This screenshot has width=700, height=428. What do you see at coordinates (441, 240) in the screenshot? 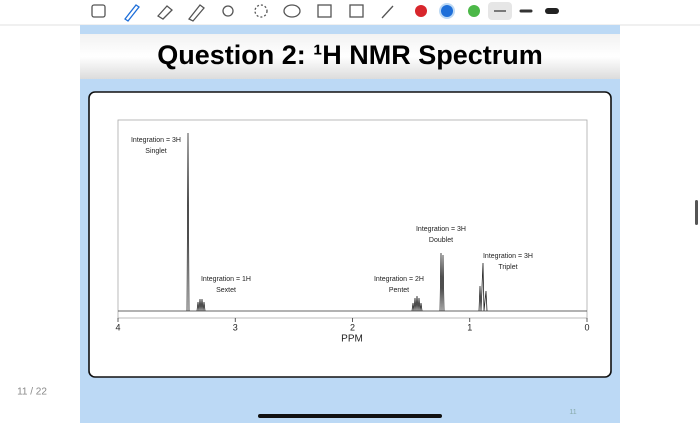
I see `peak-annotation: Doublet` at bounding box center [441, 240].